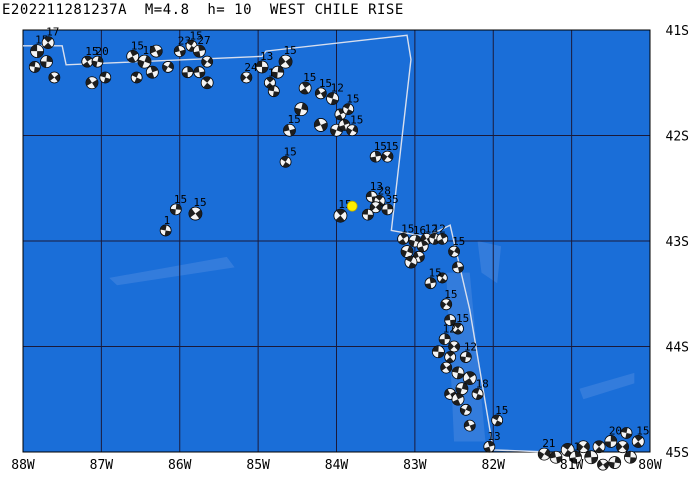  Describe the element at coordinates (182, 46) in the screenshot. I see `focal-mechanism: 23` at that location.